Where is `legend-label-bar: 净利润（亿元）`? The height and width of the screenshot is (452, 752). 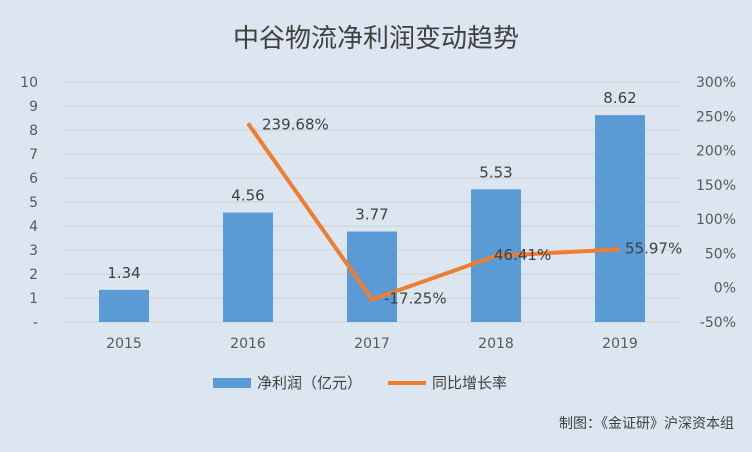 legend-label-bar: 净利润（亿元） is located at coordinates (309, 383).